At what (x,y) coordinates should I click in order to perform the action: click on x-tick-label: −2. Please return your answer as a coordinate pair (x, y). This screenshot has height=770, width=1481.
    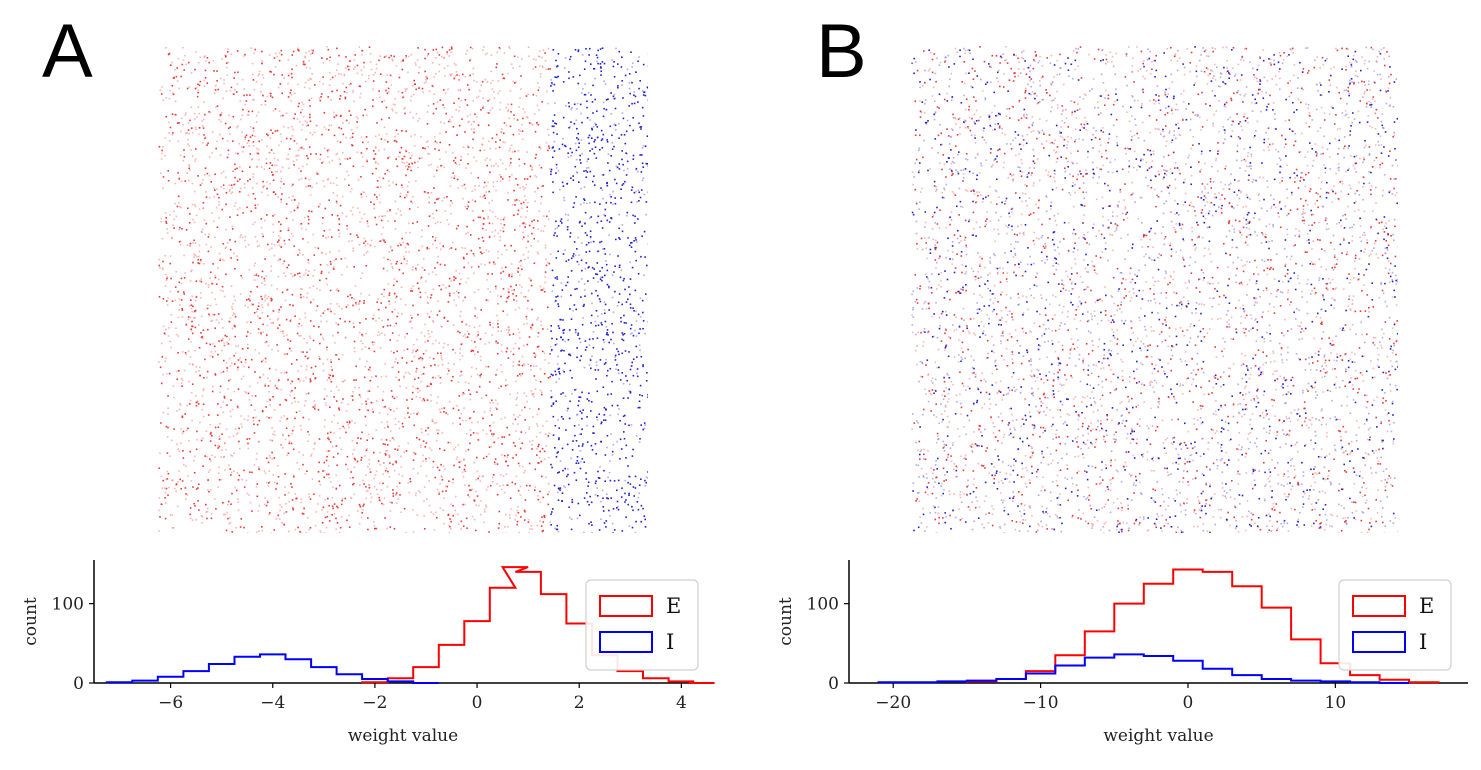
    Looking at the image, I should click on (374, 703).